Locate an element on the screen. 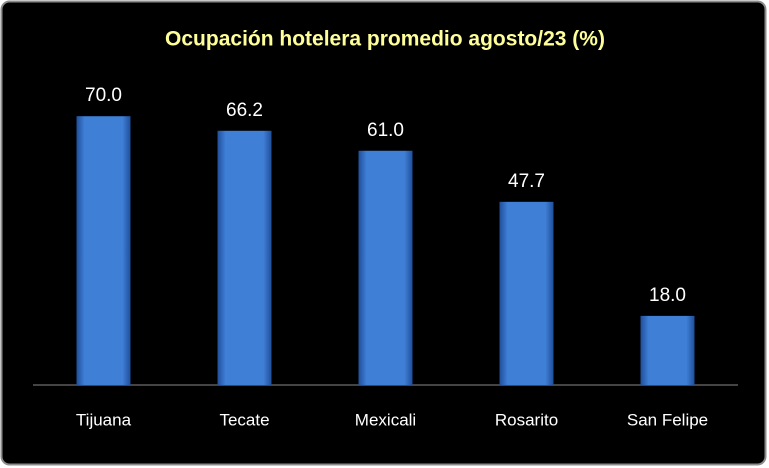  x-tick-label: San Felipe is located at coordinates (667, 419).